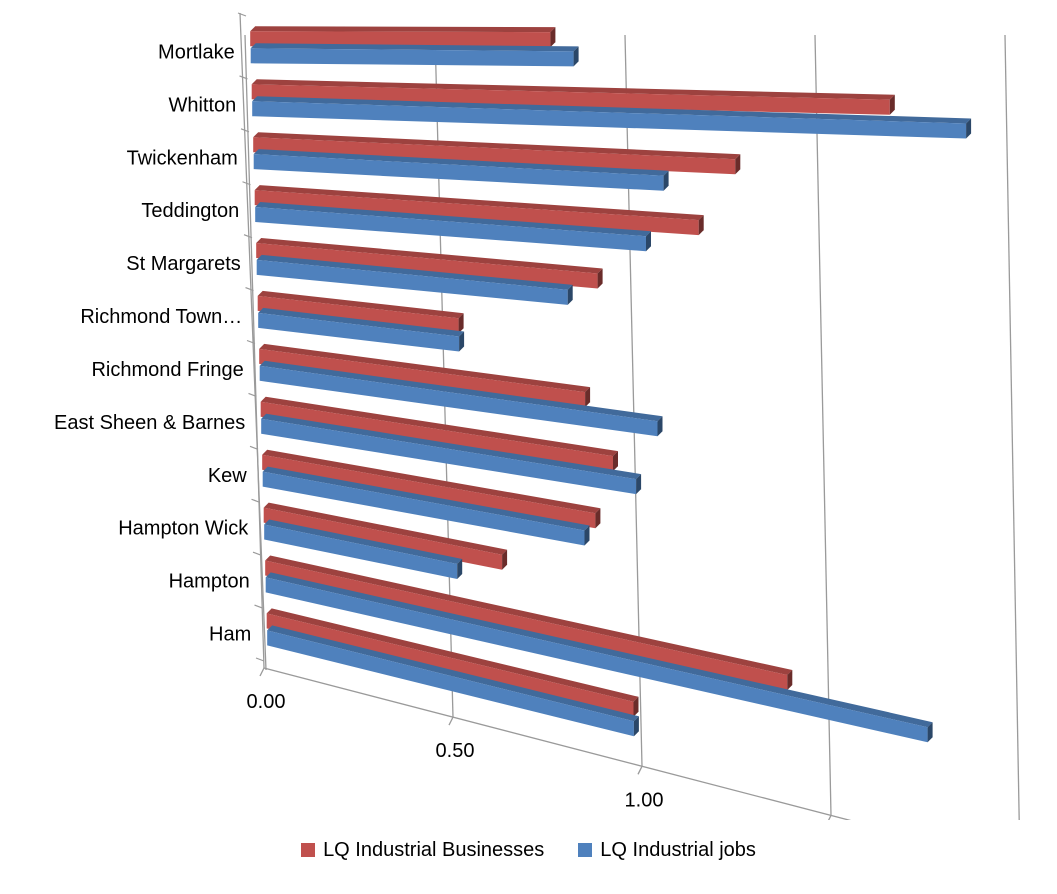 The image size is (1057, 894). I want to click on x-tick-label: 0.50, so click(455, 751).